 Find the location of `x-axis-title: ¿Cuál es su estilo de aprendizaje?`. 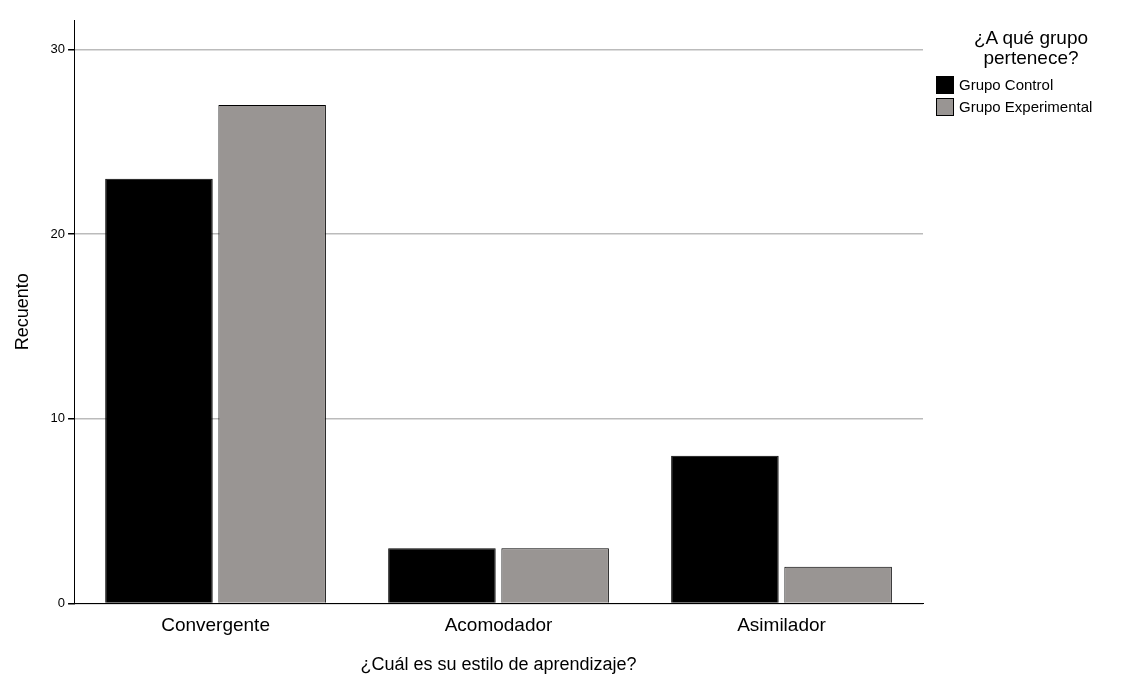

x-axis-title: ¿Cuál es su estilo de aprendizaje? is located at coordinates (498, 664).